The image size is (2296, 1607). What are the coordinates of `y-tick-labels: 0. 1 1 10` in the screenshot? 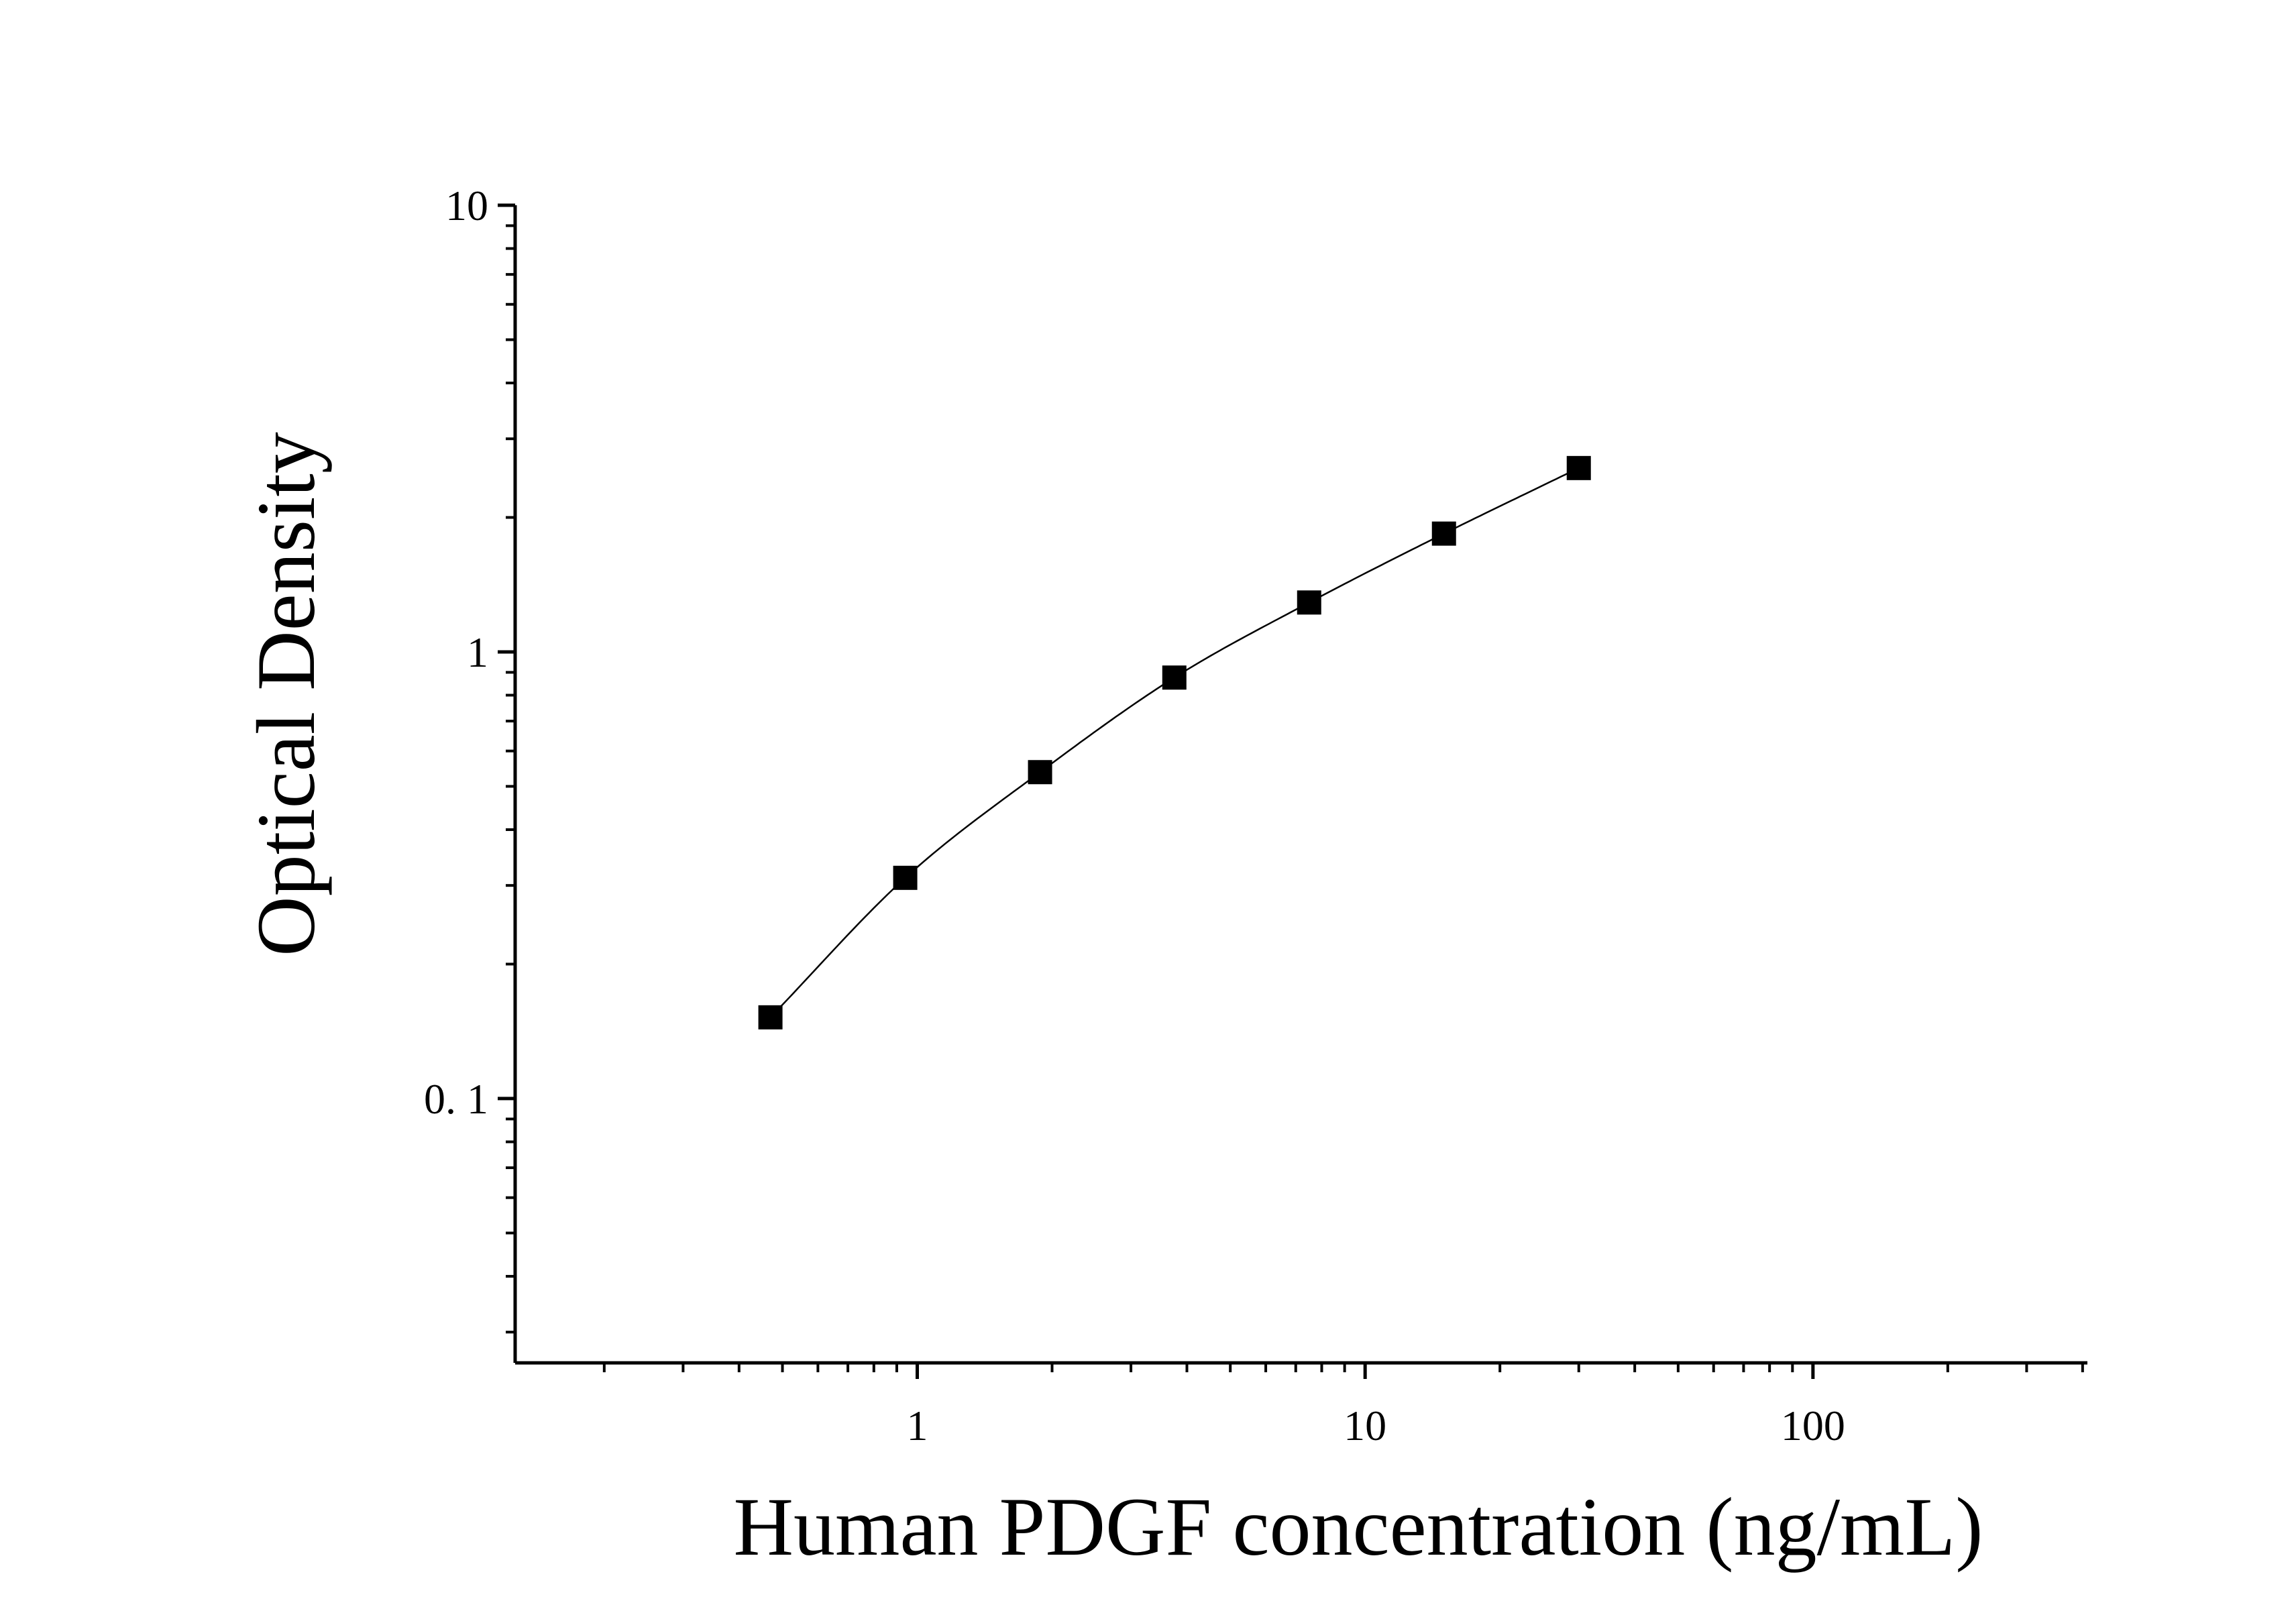 It's located at (456, 652).